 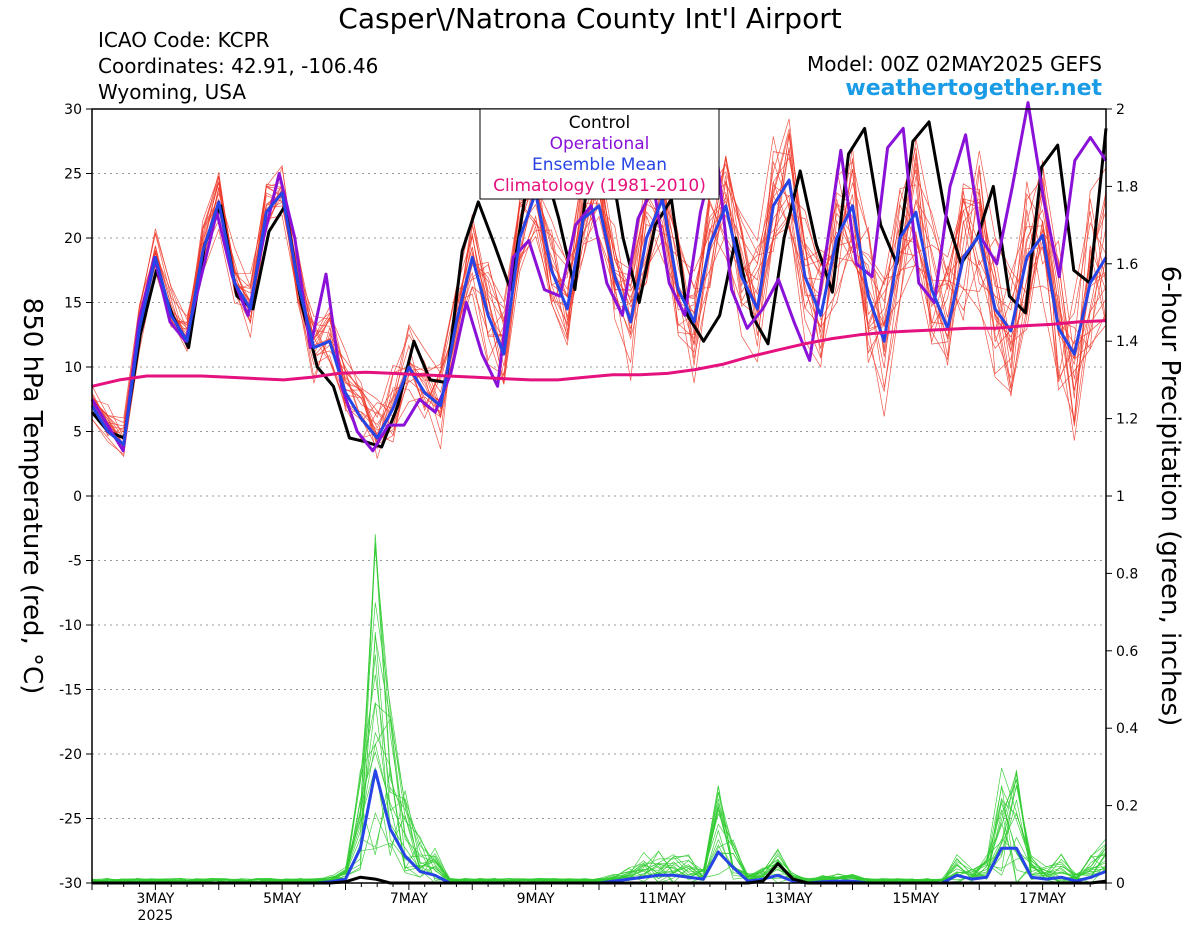 What do you see at coordinates (662, 899) in the screenshot?
I see `x-tick-label: 11MAY` at bounding box center [662, 899].